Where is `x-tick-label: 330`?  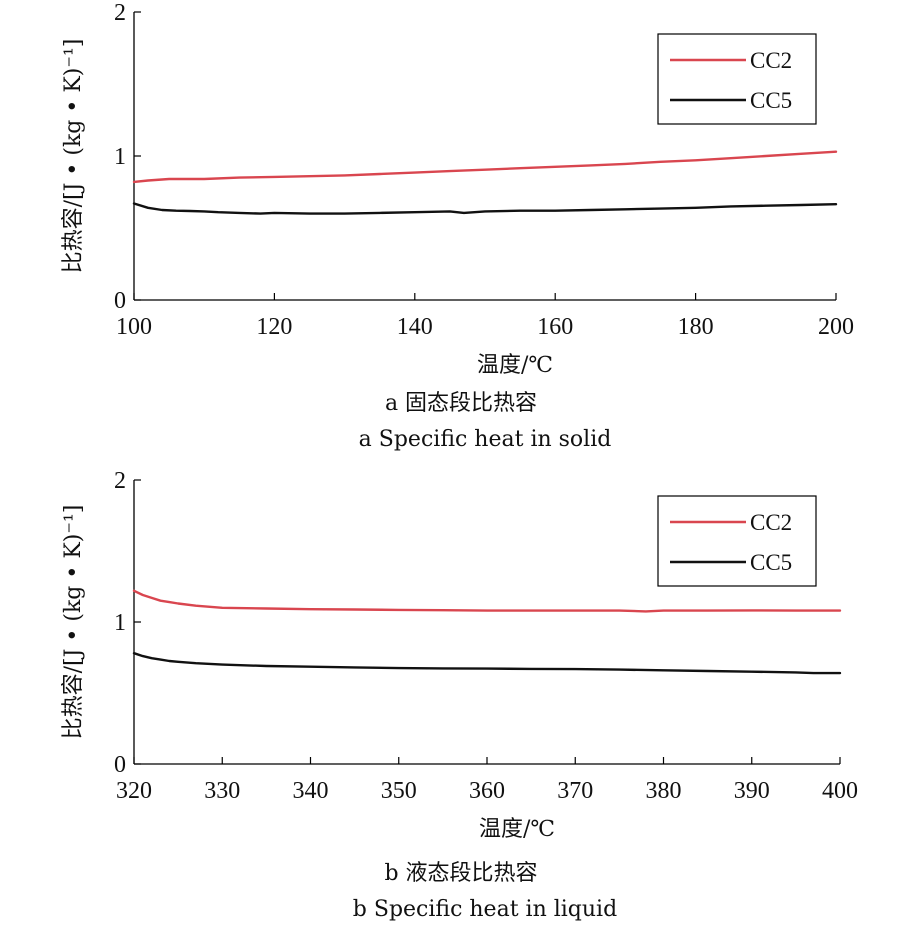 x-tick-label: 330 is located at coordinates (222, 791).